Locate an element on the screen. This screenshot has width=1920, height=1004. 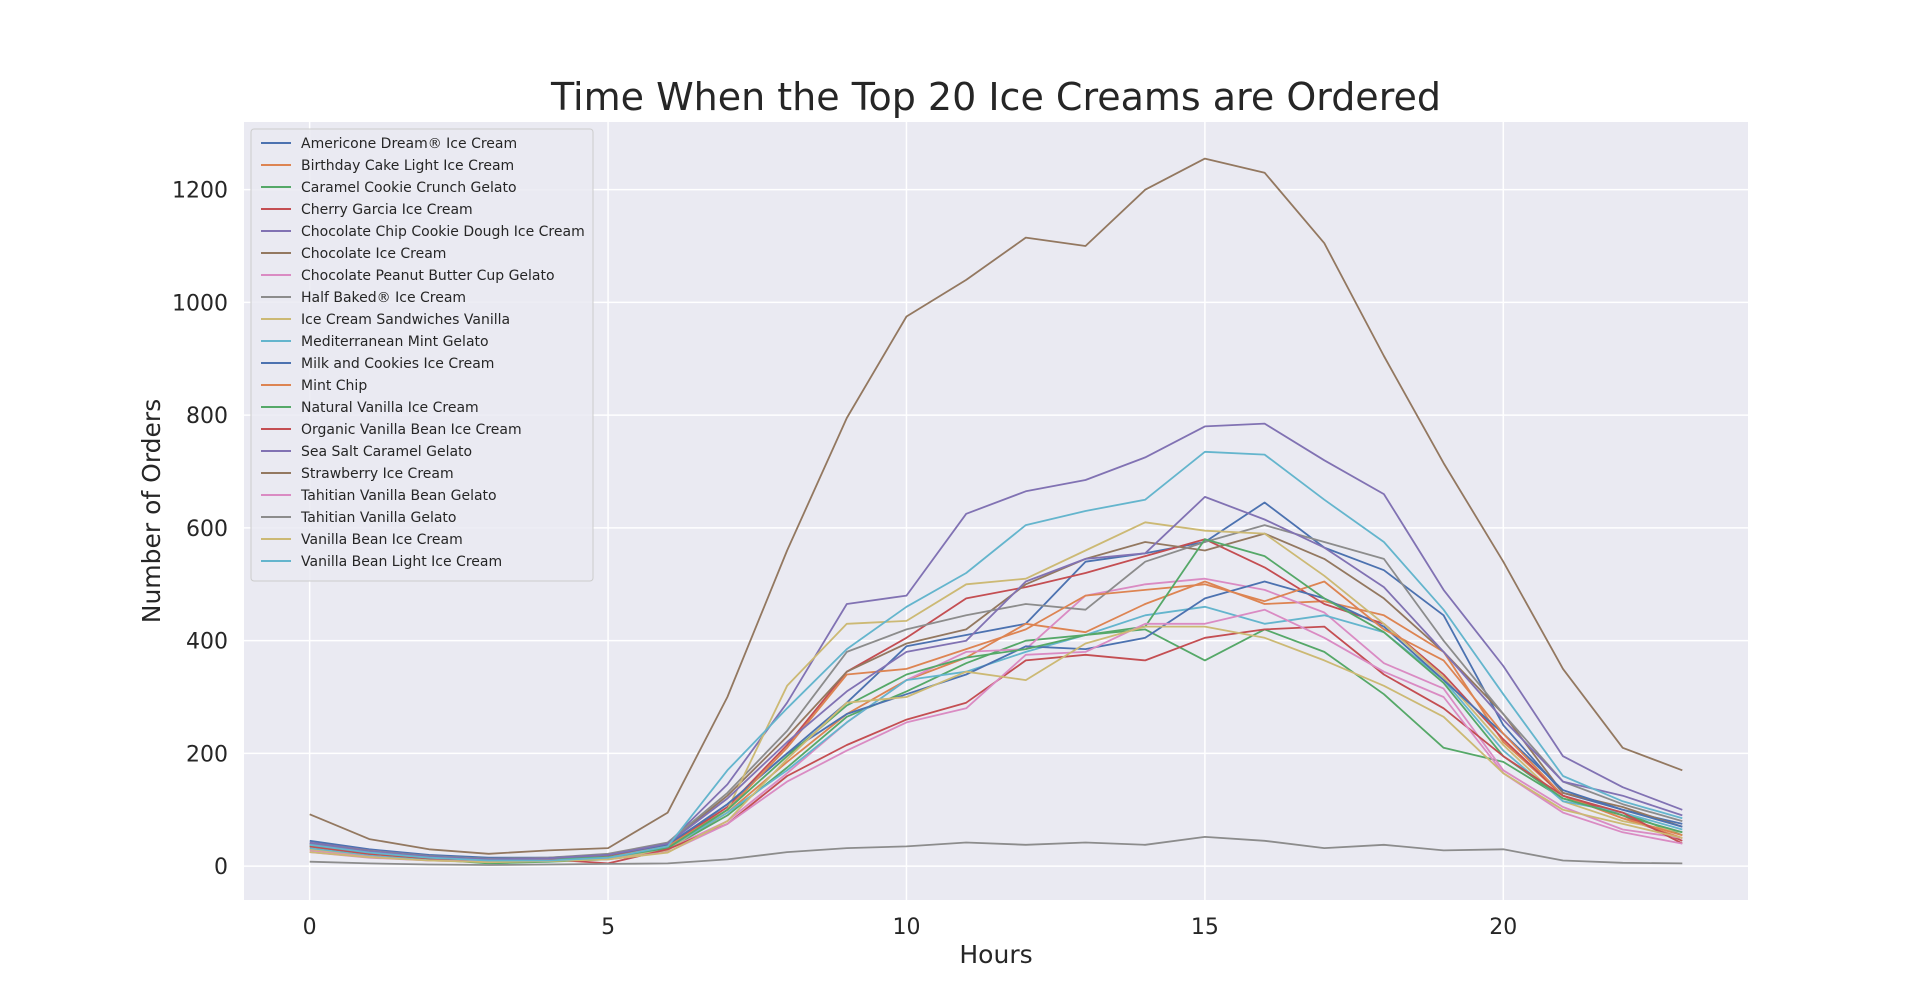
legend-entry: Chocolate Peanut Butter Cup Gelato is located at coordinates (428, 276).